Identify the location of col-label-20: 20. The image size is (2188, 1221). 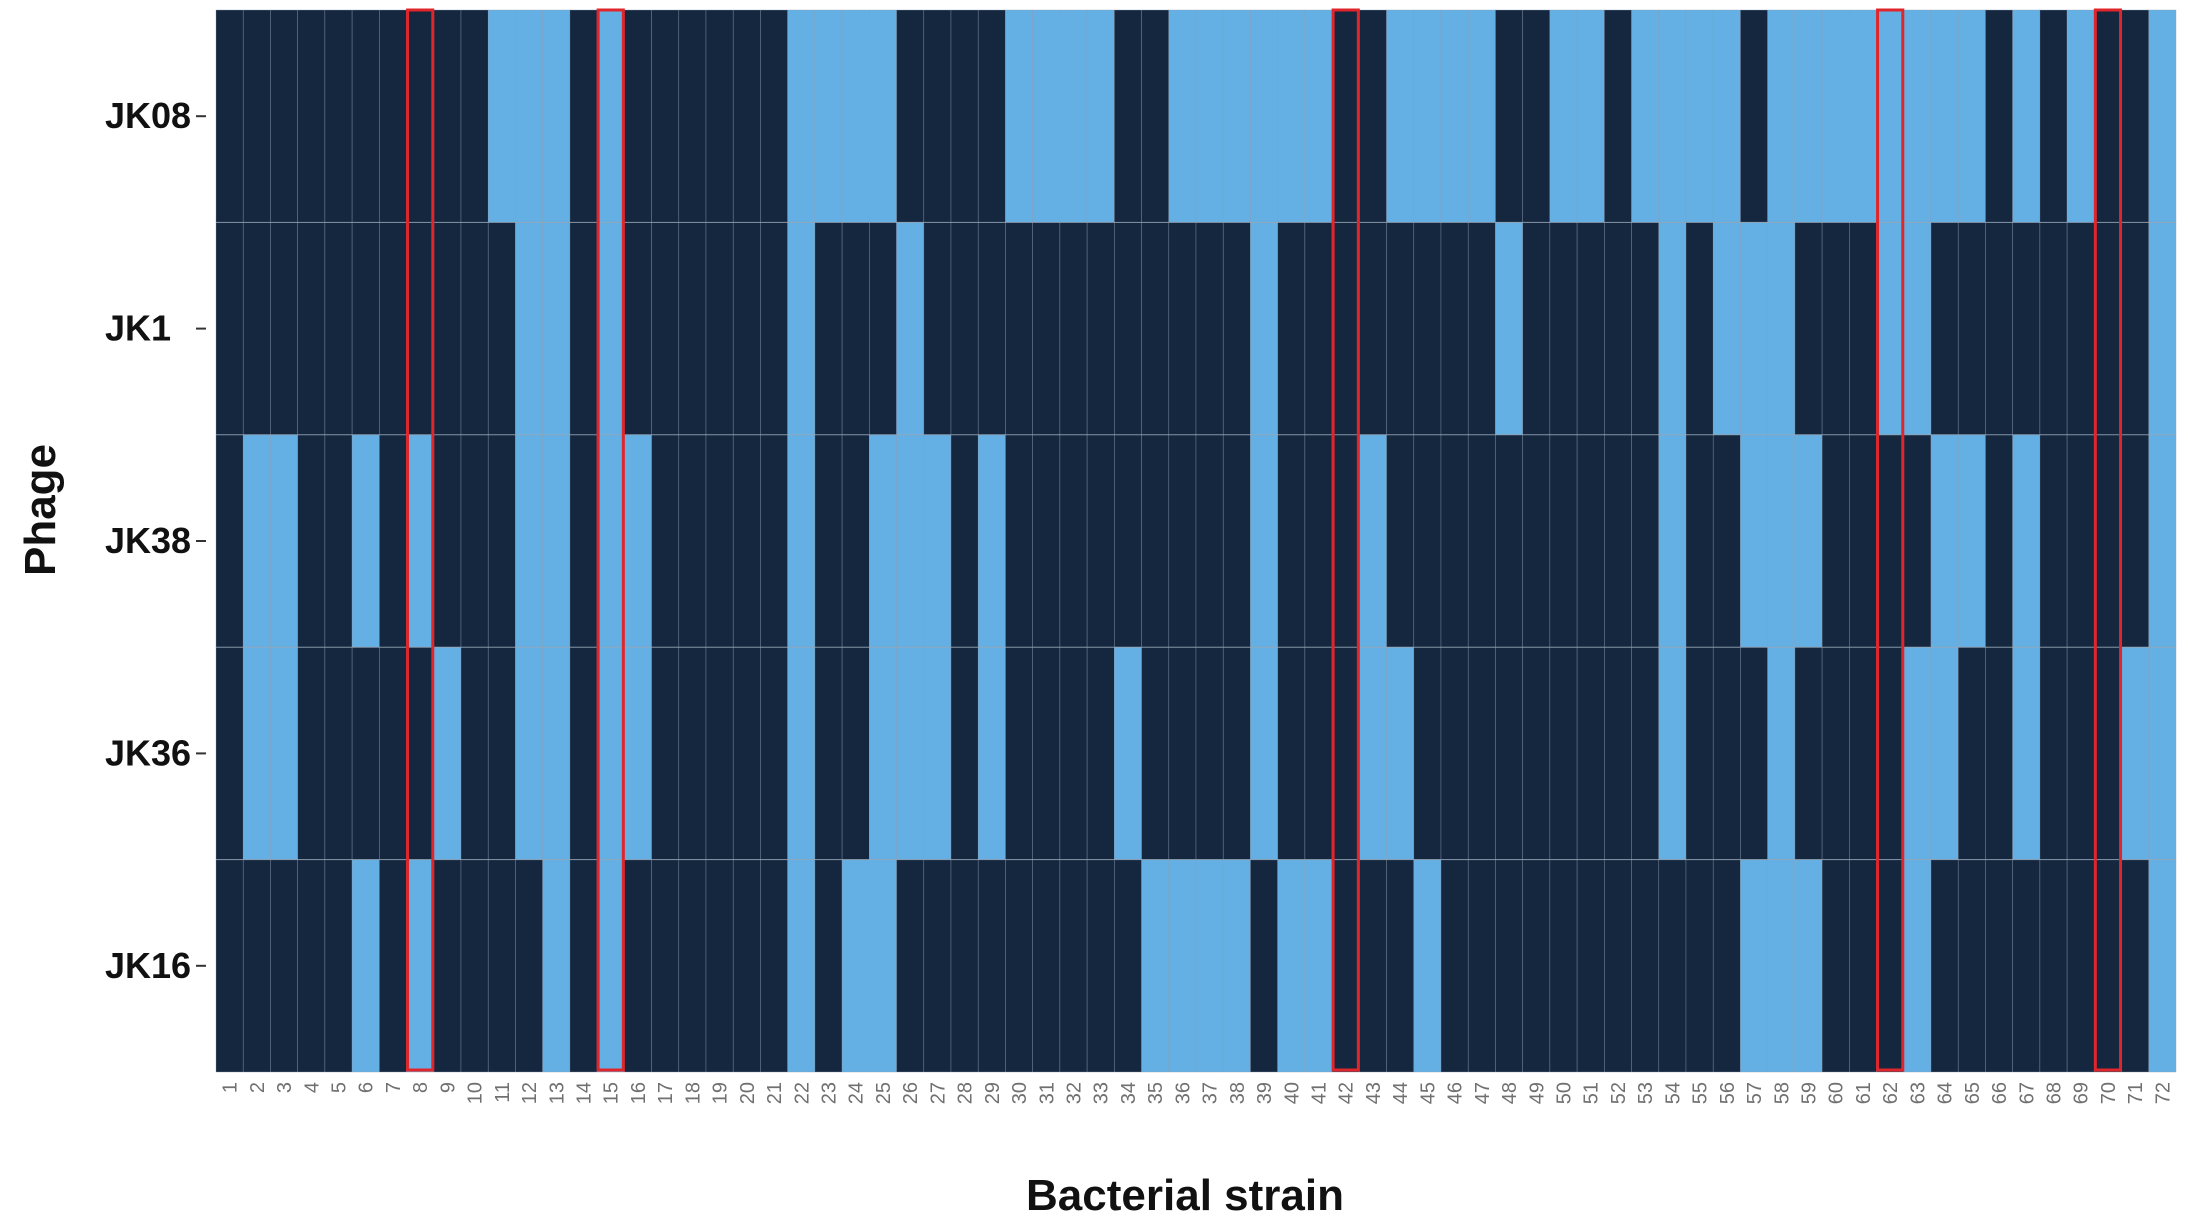
(748, 1093).